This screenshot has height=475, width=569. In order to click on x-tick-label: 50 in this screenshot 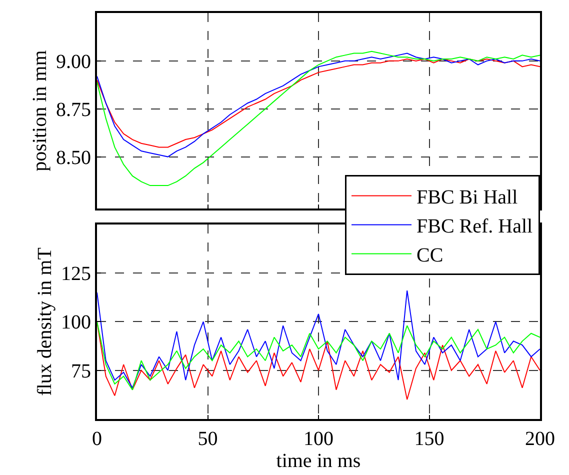, I will do `click(208, 439)`.